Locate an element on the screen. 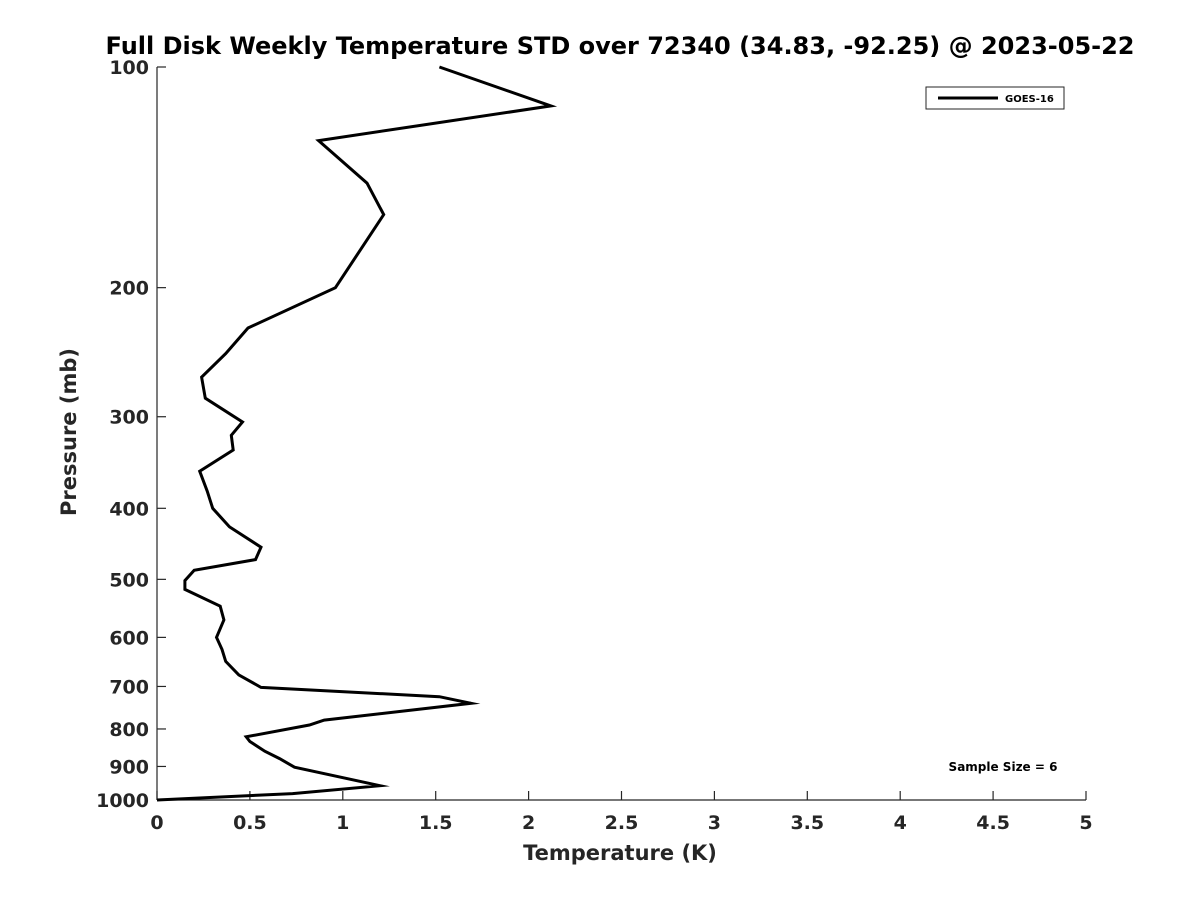 This screenshot has width=1200, height=900. x-axis-ticks: 0 0.5 1 1.5 2 2.5 3 3.5 4 4.5 5 is located at coordinates (621, 812).